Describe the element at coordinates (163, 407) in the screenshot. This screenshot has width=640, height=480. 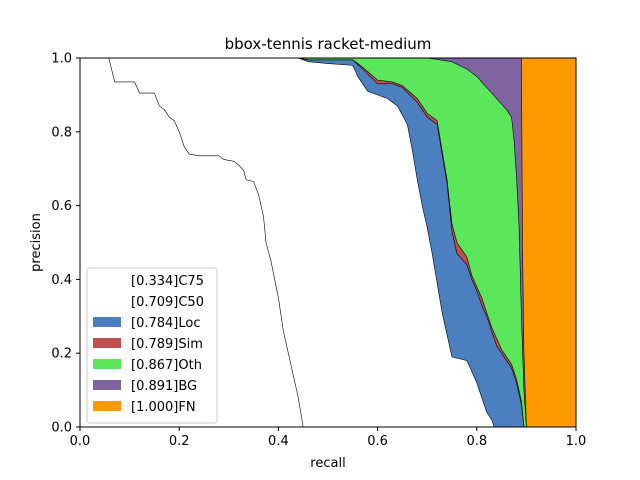
I see `legend-label: [1.000]FN` at that location.